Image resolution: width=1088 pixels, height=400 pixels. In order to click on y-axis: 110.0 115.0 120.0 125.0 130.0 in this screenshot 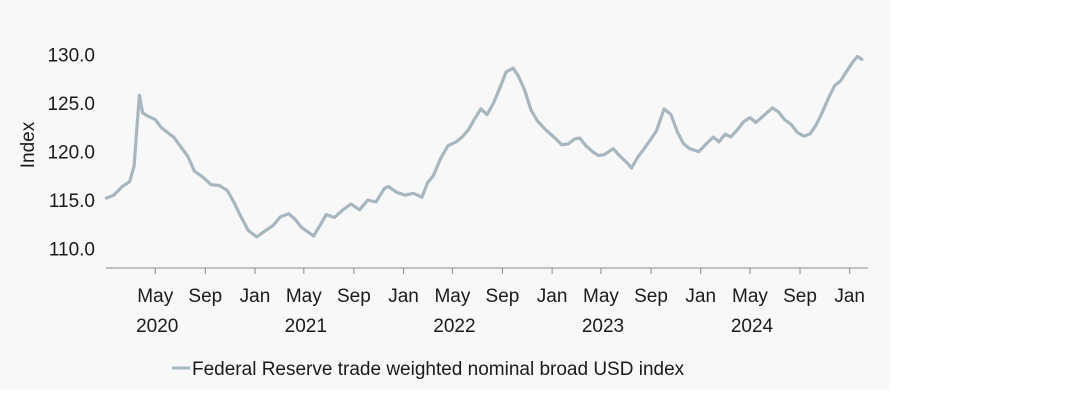, I will do `click(71, 153)`.